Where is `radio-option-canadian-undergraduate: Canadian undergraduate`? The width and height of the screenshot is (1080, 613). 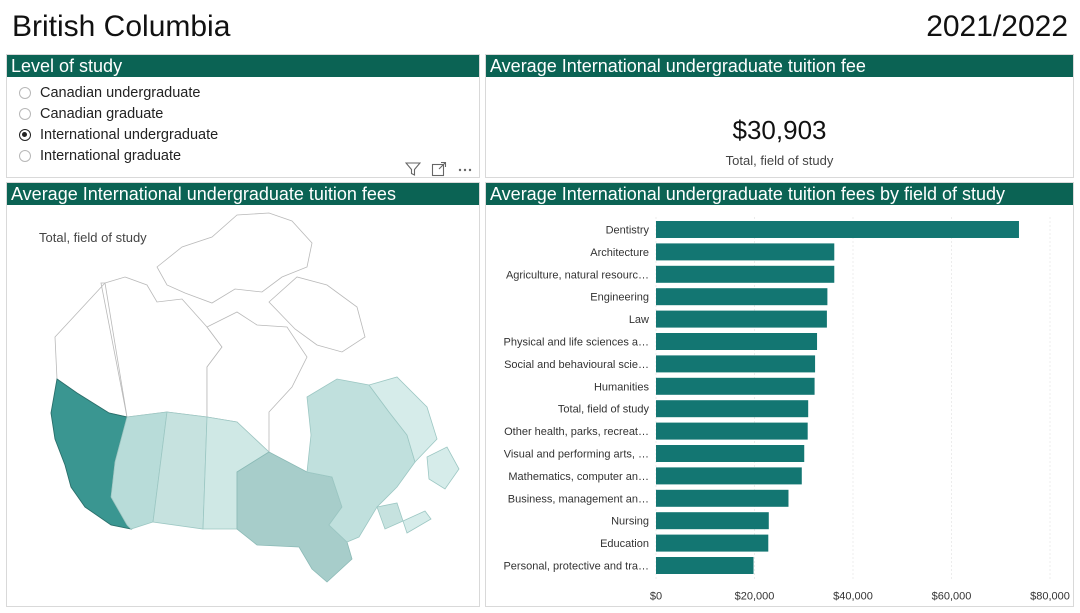
radio-option-canadian-undergraduate: Canadian undergraduate is located at coordinates (118, 92).